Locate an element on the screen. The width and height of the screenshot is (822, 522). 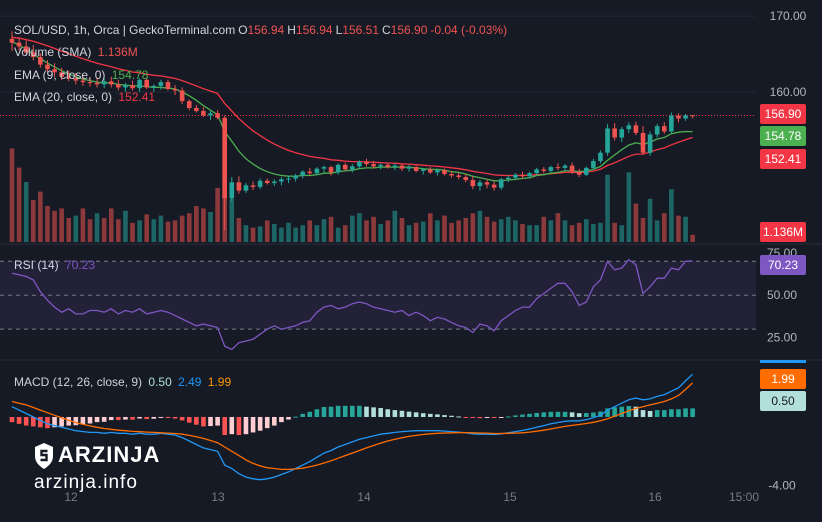
macd-signal-line is located at coordinates (352, 426).